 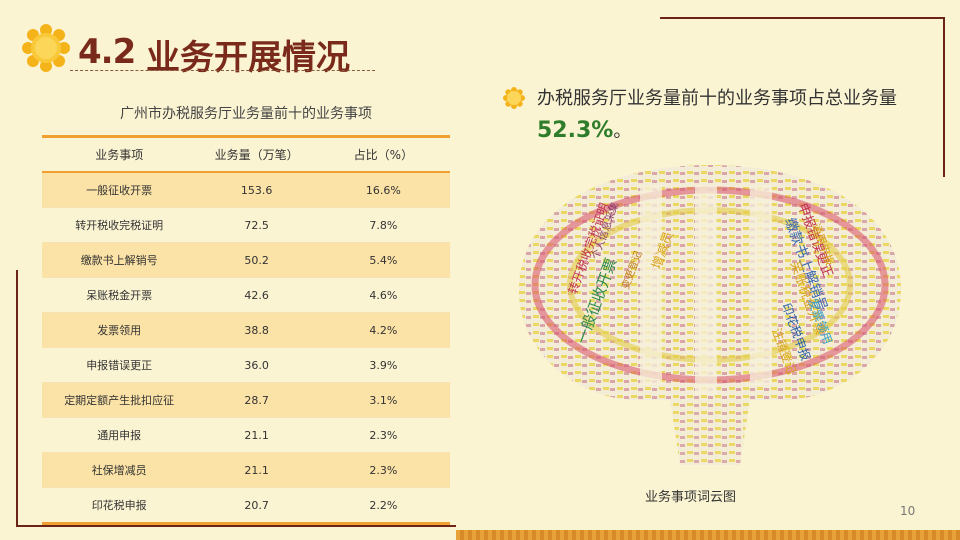 I want to click on table-row: 印花税申报 20.7 2.2%, so click(x=246, y=506).